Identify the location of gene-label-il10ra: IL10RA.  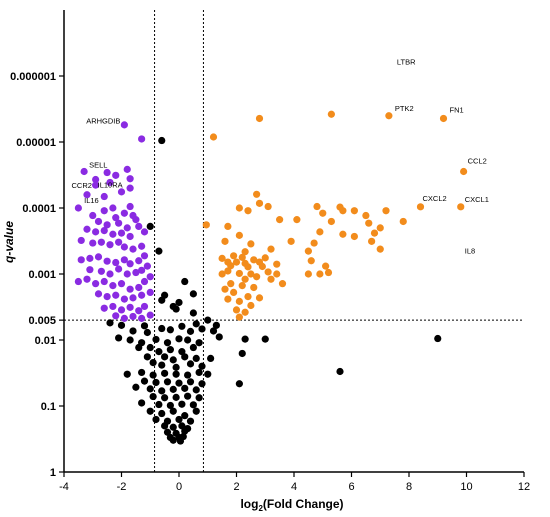
(110, 184).